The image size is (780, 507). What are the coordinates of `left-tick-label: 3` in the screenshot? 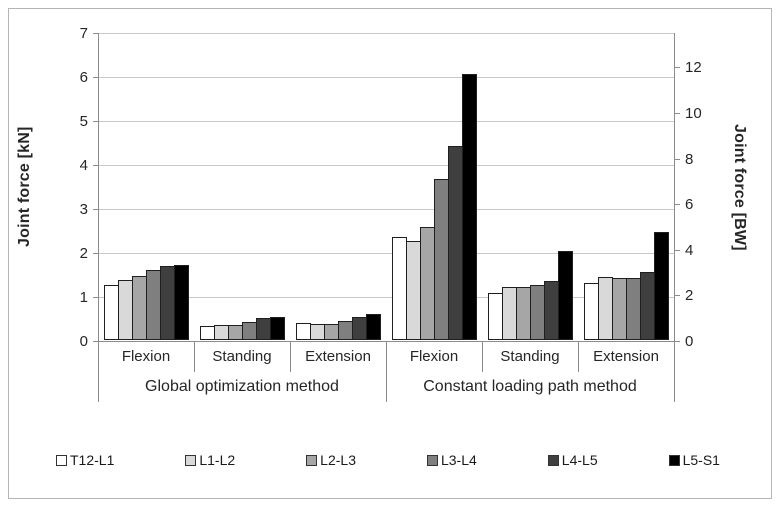 It's located at (83, 209).